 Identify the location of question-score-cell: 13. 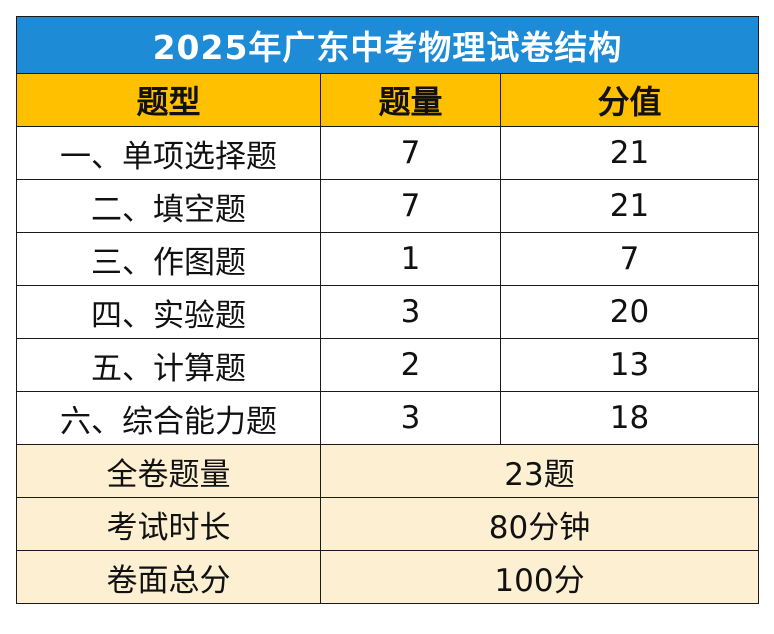
(629, 365).